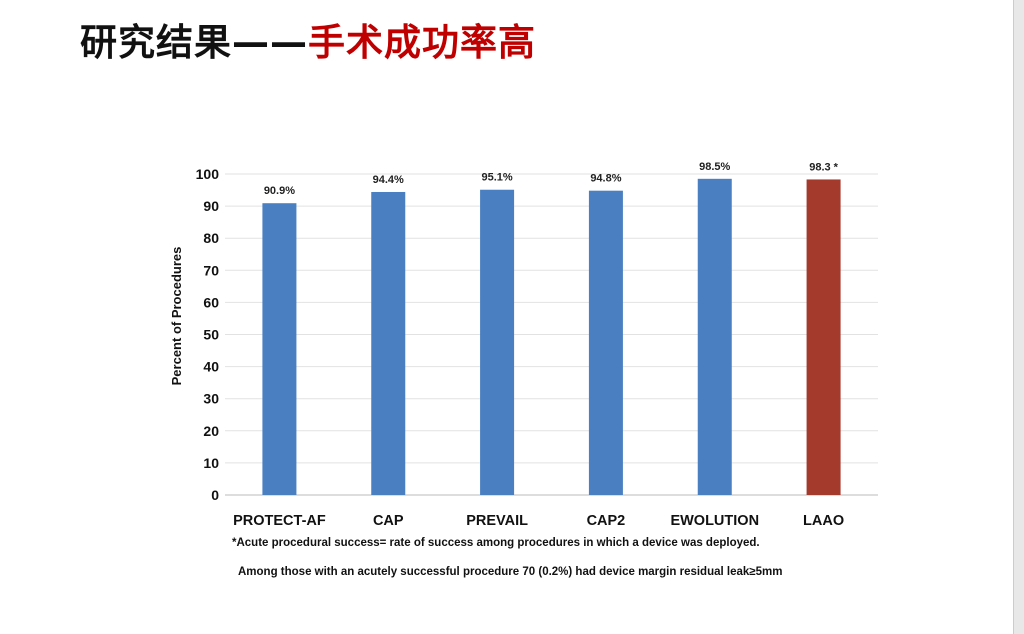 The image size is (1024, 634). I want to click on window-edge, so click(1018, 317).